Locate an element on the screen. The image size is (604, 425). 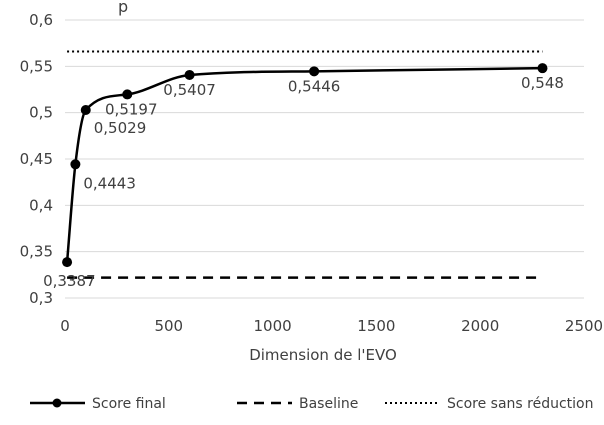
legend-score-sans-reduction-label: Score sans réduction is located at coordinates (520, 404).